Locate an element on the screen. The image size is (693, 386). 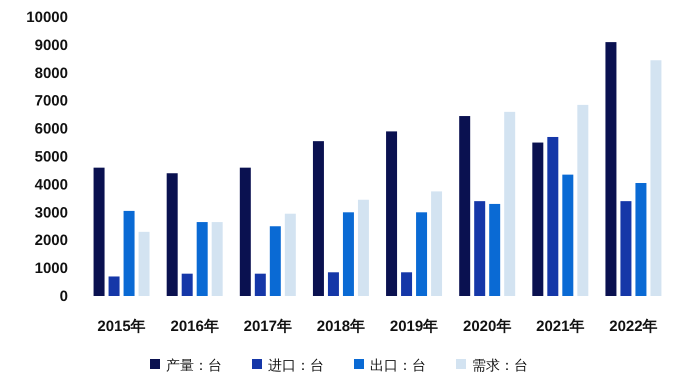
x-tick-label: 2019年 is located at coordinates (414, 326).